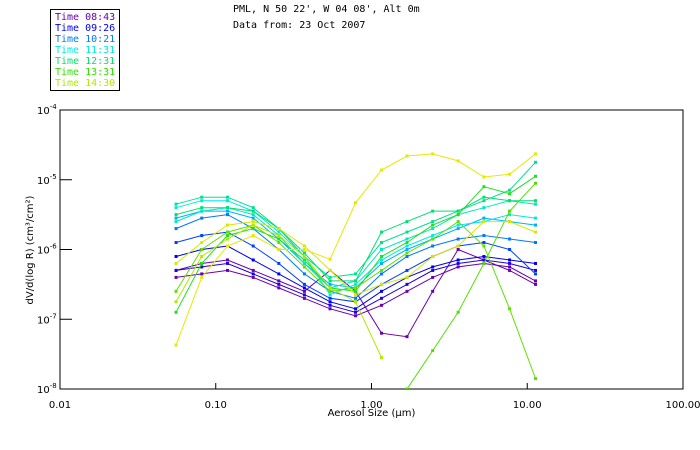 The height and width of the screenshot is (450, 700). Describe the element at coordinates (47, 110) in the screenshot. I see `y-tick-label: 10⁻⁴` at that location.